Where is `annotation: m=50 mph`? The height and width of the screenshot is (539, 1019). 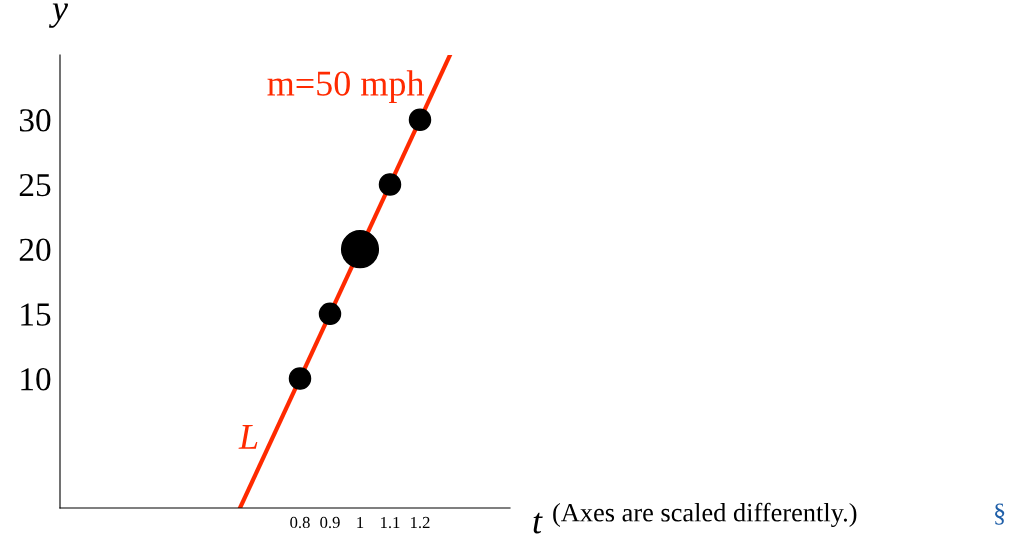
annotation: m=50 mph is located at coordinates (346, 87).